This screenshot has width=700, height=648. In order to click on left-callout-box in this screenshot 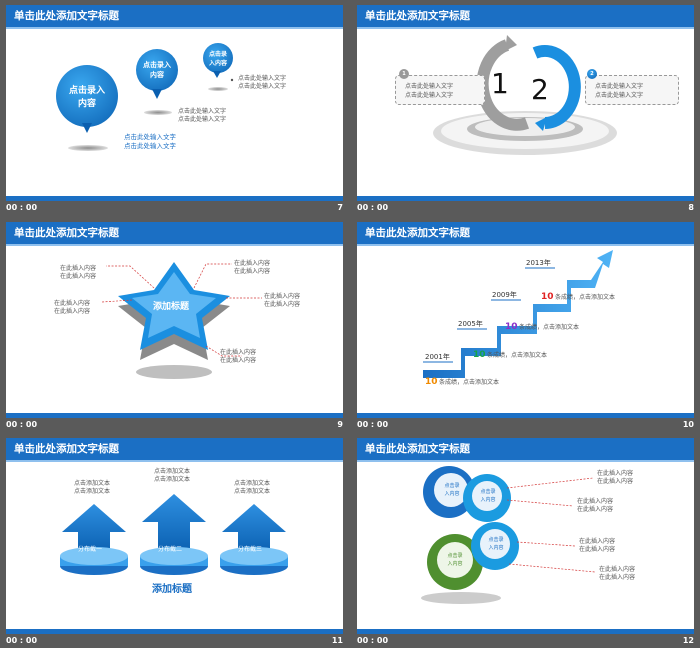, I will do `click(440, 90)`.